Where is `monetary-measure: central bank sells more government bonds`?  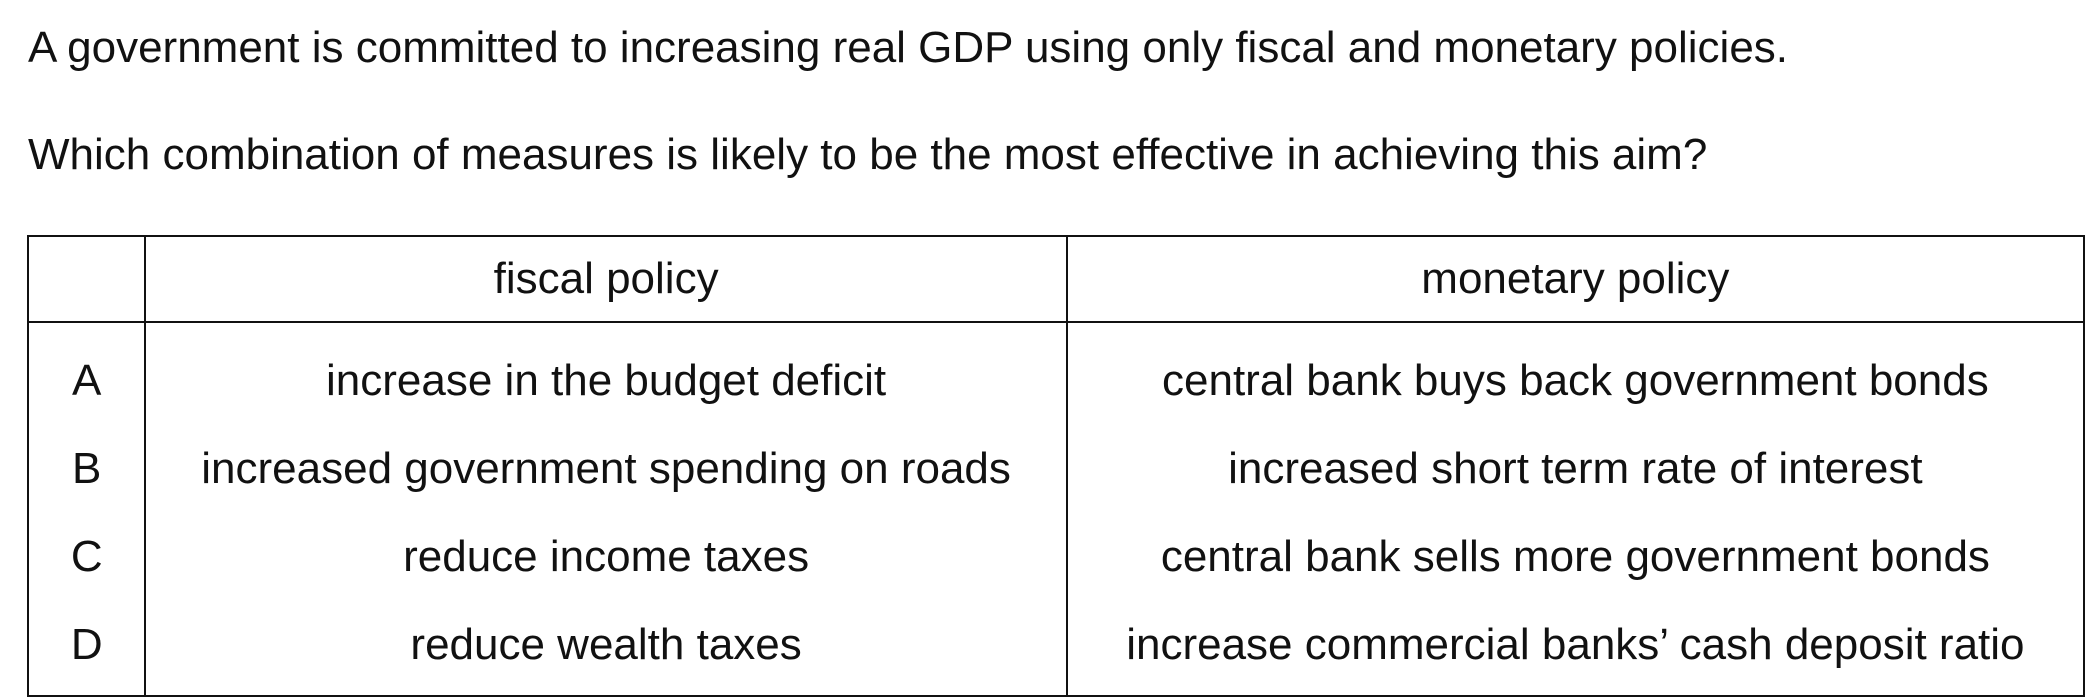
monetary-measure: central bank sells more government bonds is located at coordinates (1575, 557).